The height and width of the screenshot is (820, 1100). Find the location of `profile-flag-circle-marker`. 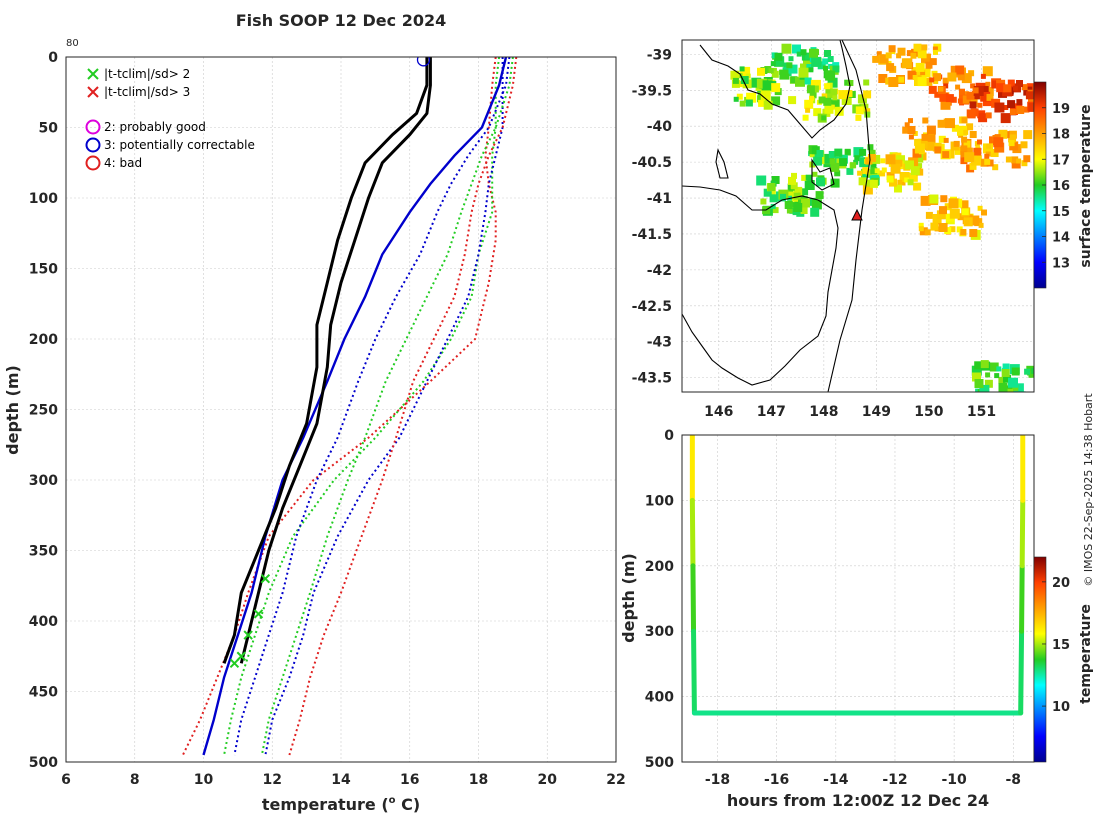

profile-flag-circle-marker is located at coordinates (423, 62).